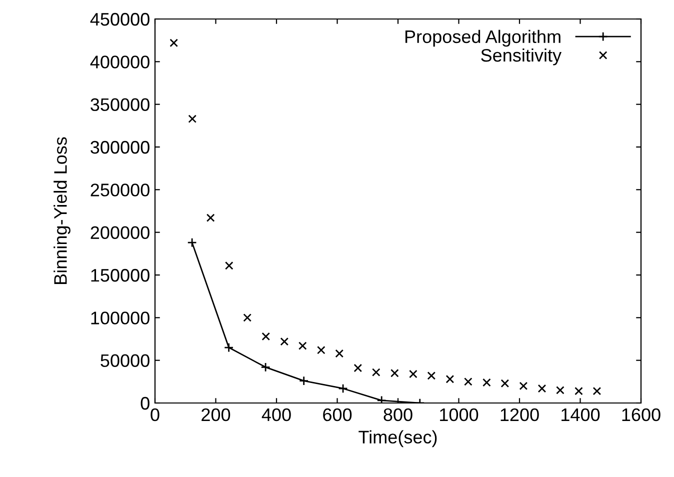  Describe the element at coordinates (459, 415) in the screenshot. I see `x-tick-label: 1000` at that location.